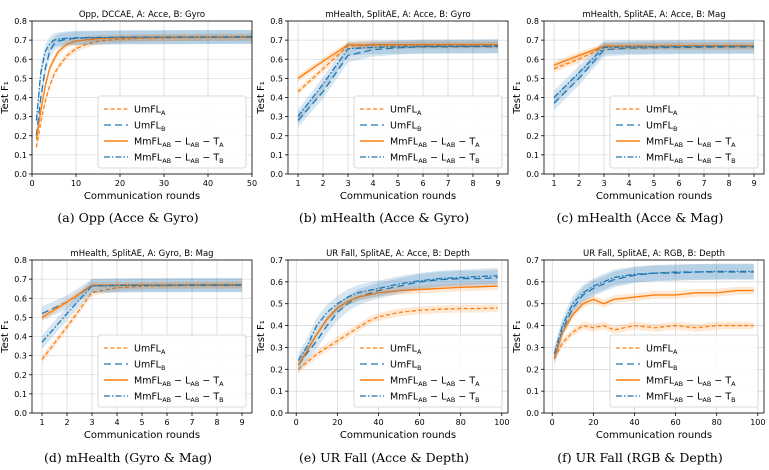 This screenshot has width=769, height=470. What do you see at coordinates (640, 457) in the screenshot?
I see `caption-f: (f) UR Fall (RGB & Depth)` at bounding box center [640, 457].